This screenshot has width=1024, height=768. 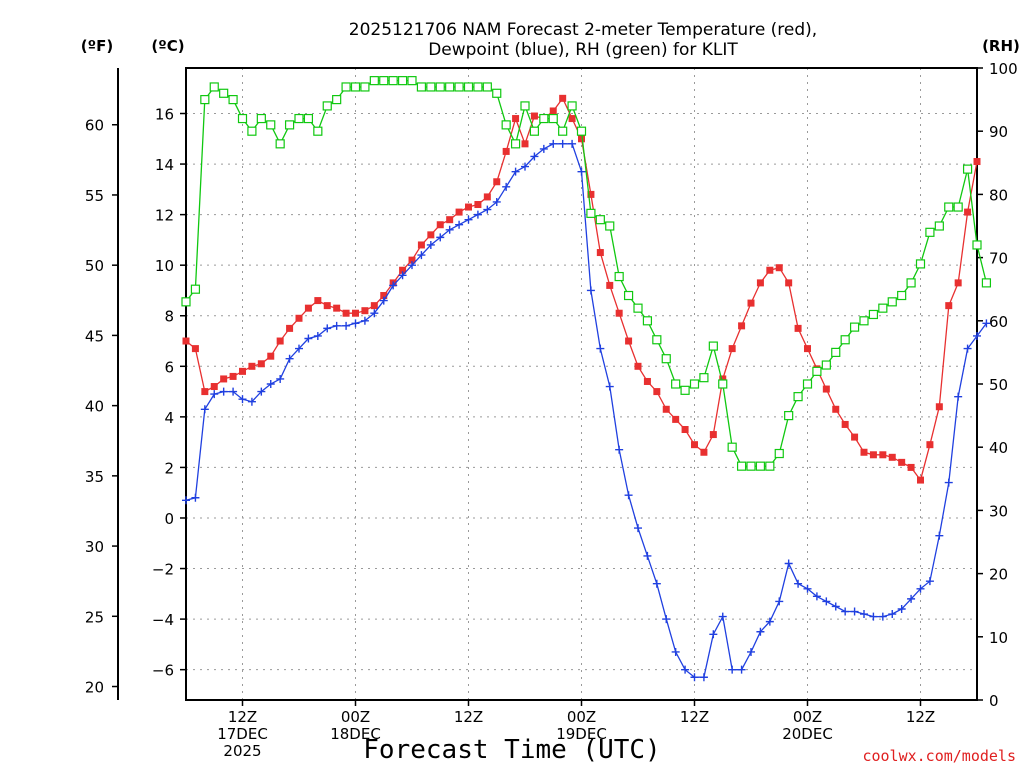 I want to click on tick-label-rh: 60, so click(x=998, y=322).